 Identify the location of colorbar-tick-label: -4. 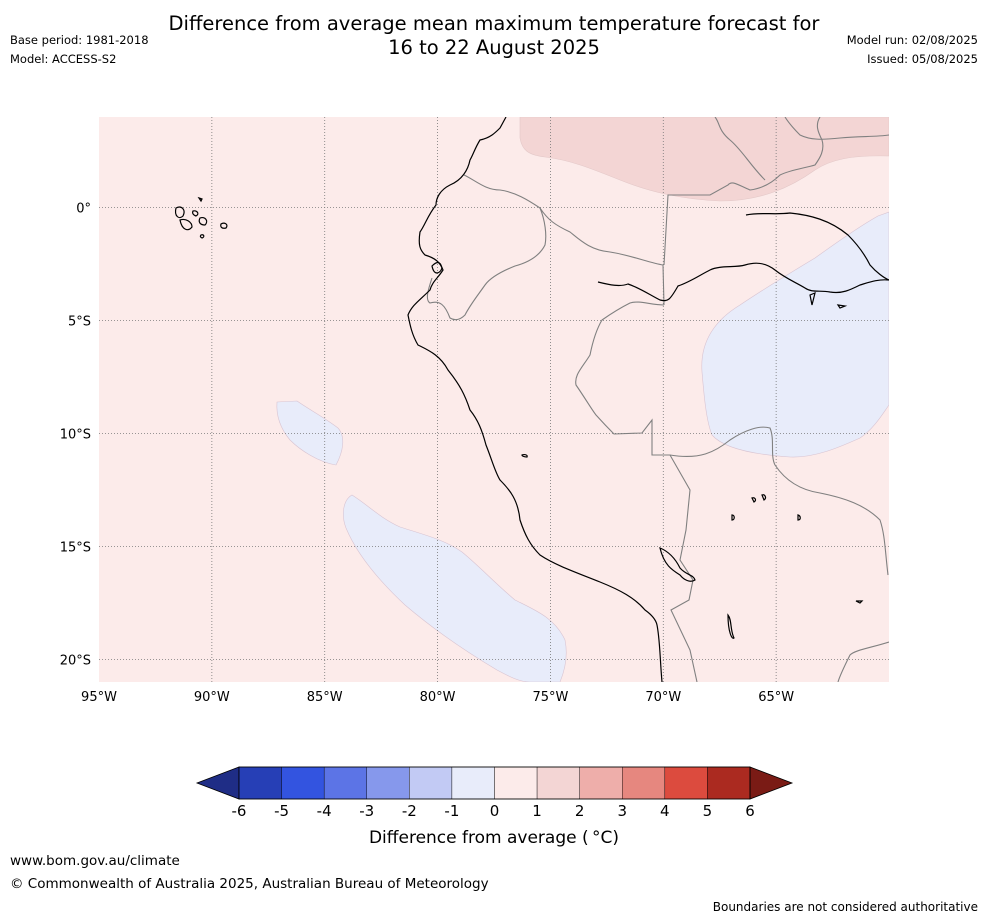
(324, 811).